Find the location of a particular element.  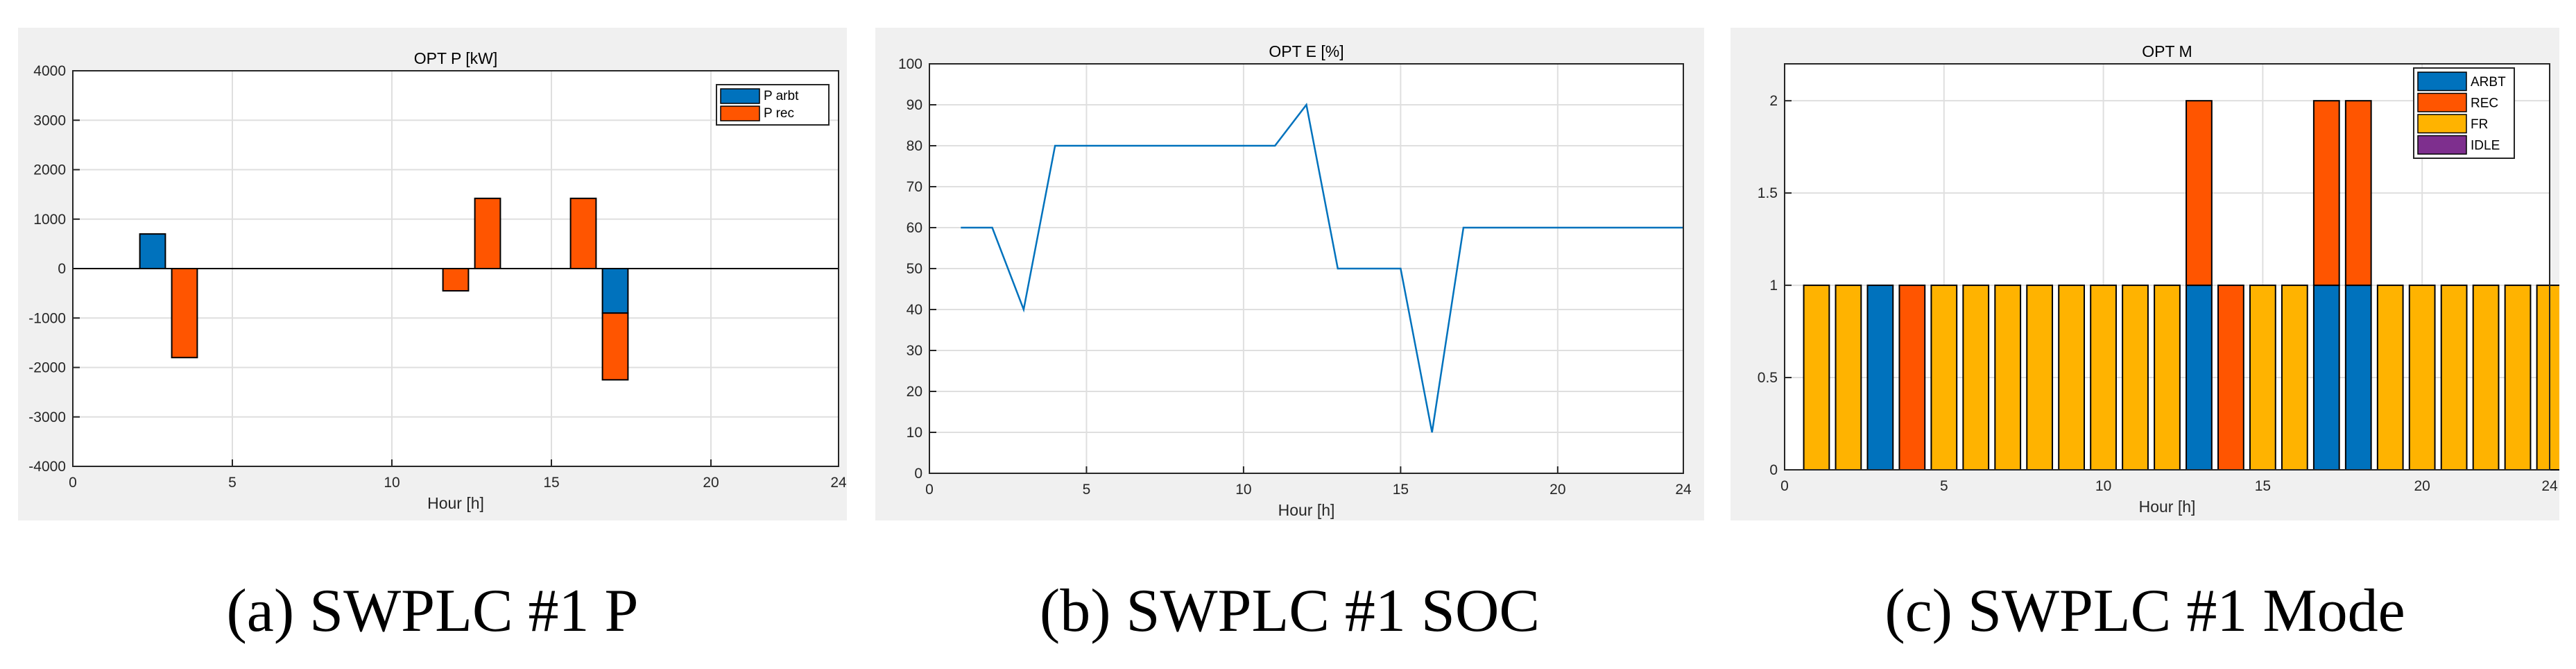

y-tick-label: 2 is located at coordinates (1773, 101).